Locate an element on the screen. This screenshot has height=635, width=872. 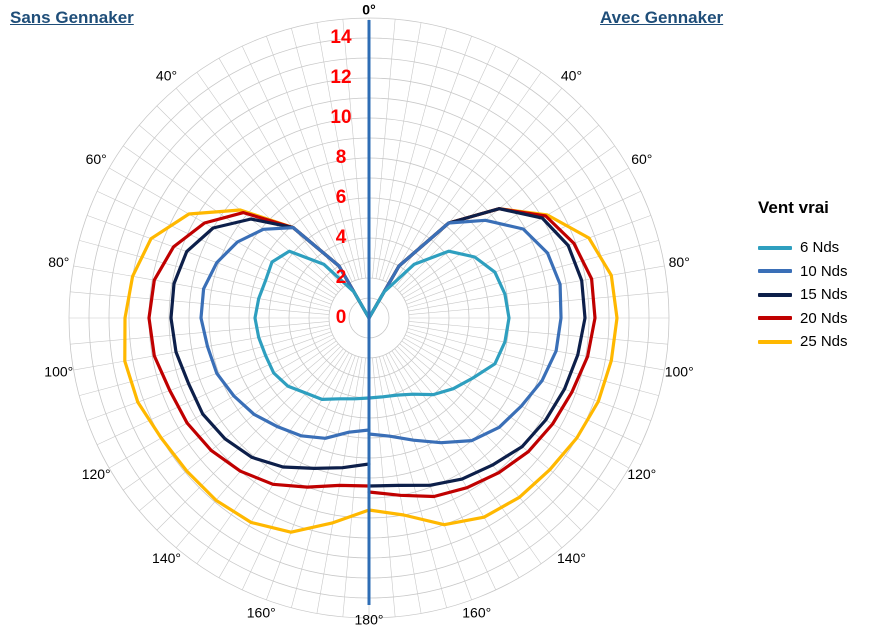
angle-label-right: 140° is located at coordinates (571, 558).